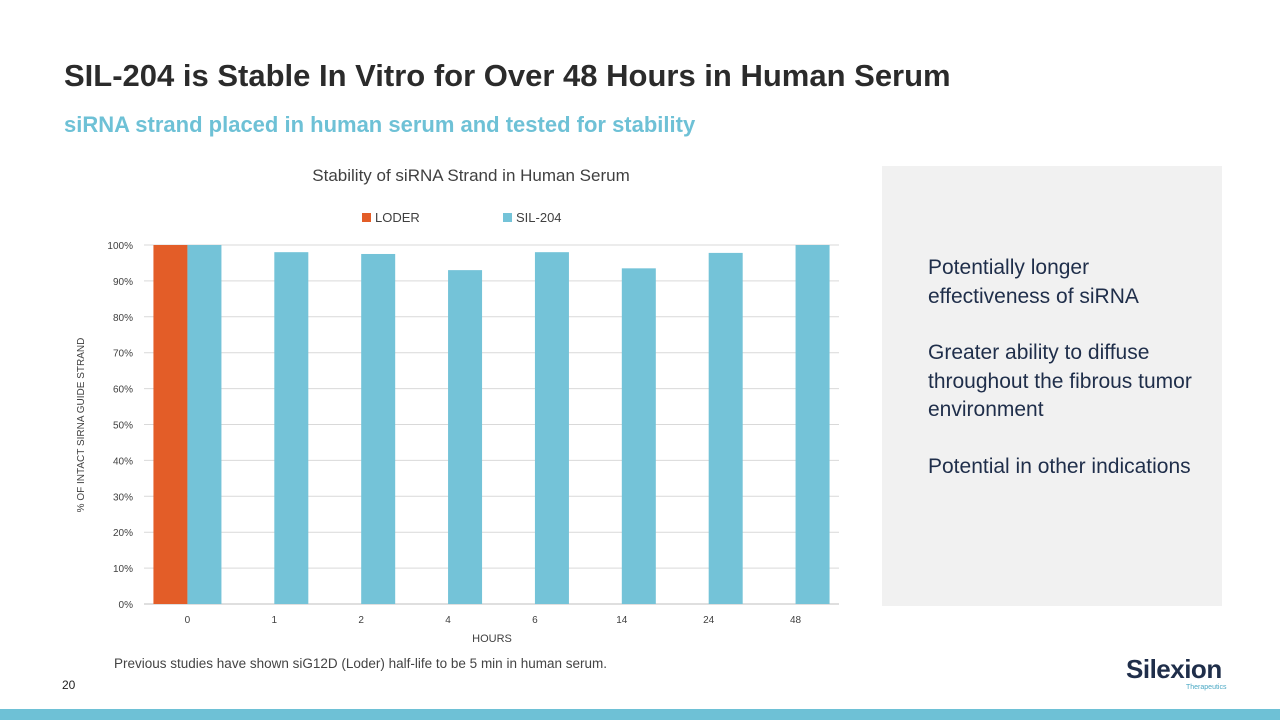  I want to click on logo-wordmark: Silexion, so click(1174, 669).